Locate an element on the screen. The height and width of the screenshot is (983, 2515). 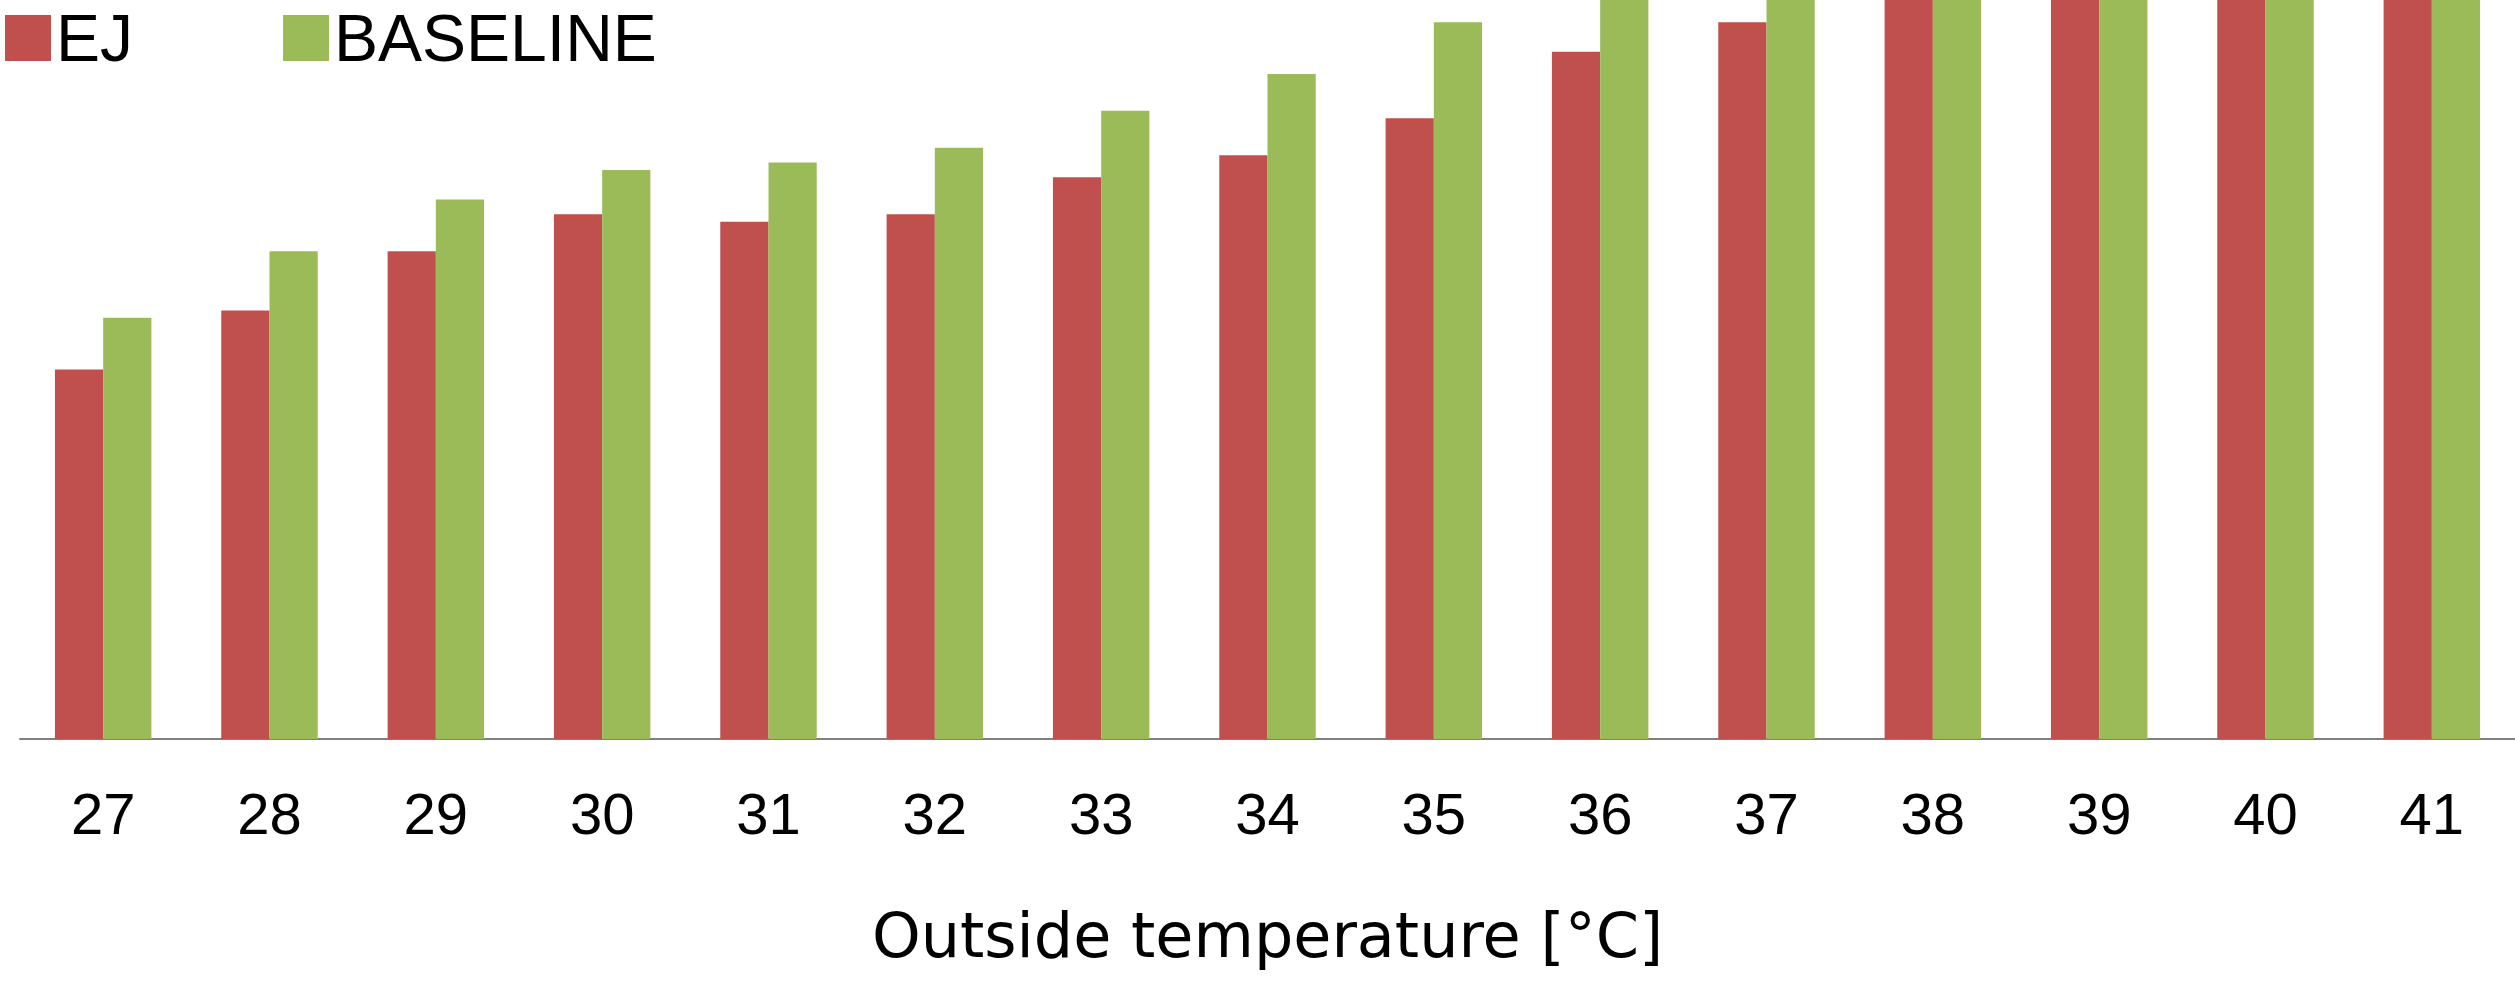
x-tick-label: 33 is located at coordinates (1101, 813).